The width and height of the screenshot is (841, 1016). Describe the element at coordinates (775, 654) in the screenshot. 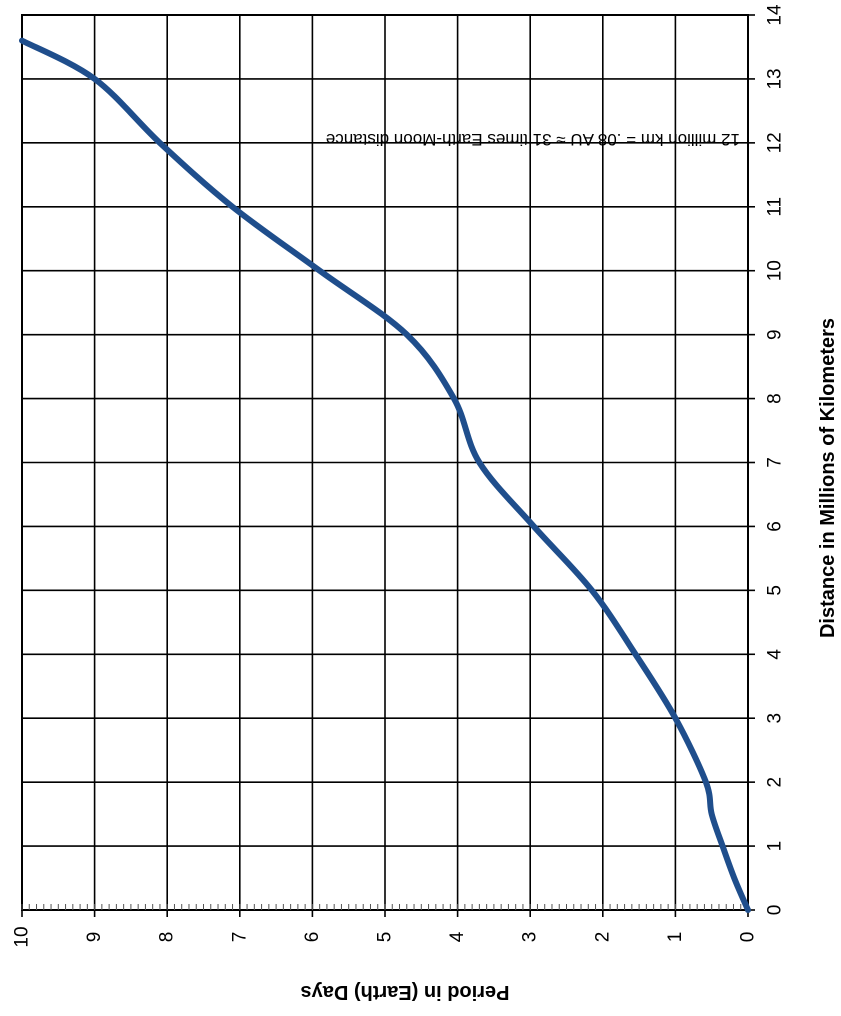

I see `x-tick-label: 4` at that location.